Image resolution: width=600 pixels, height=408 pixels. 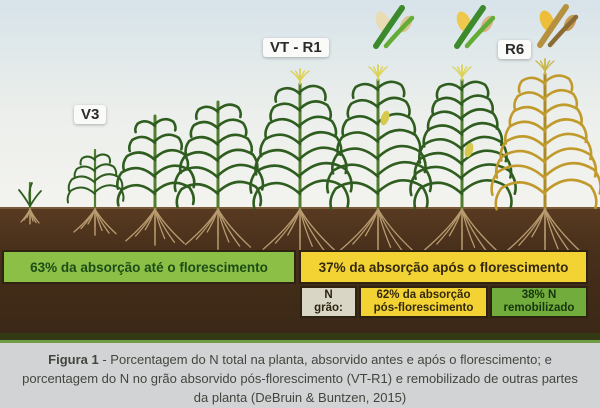 I want to click on box-n-remobilized: 38% N remobilizado, so click(x=539, y=302).